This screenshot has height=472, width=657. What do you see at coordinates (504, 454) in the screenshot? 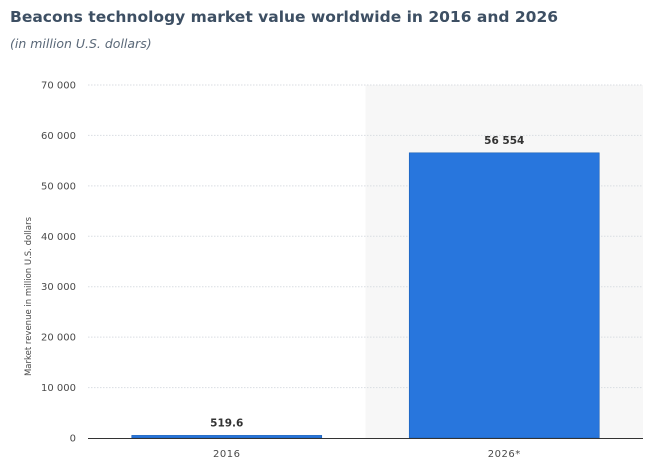
I see `x-tick-label: 2026*` at bounding box center [504, 454].